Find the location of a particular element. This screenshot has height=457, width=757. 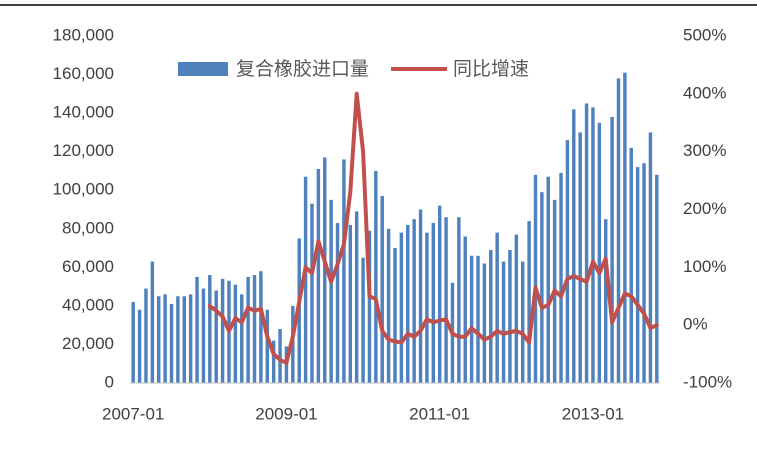

x-tick-label: 2007-01 is located at coordinates (133, 413).